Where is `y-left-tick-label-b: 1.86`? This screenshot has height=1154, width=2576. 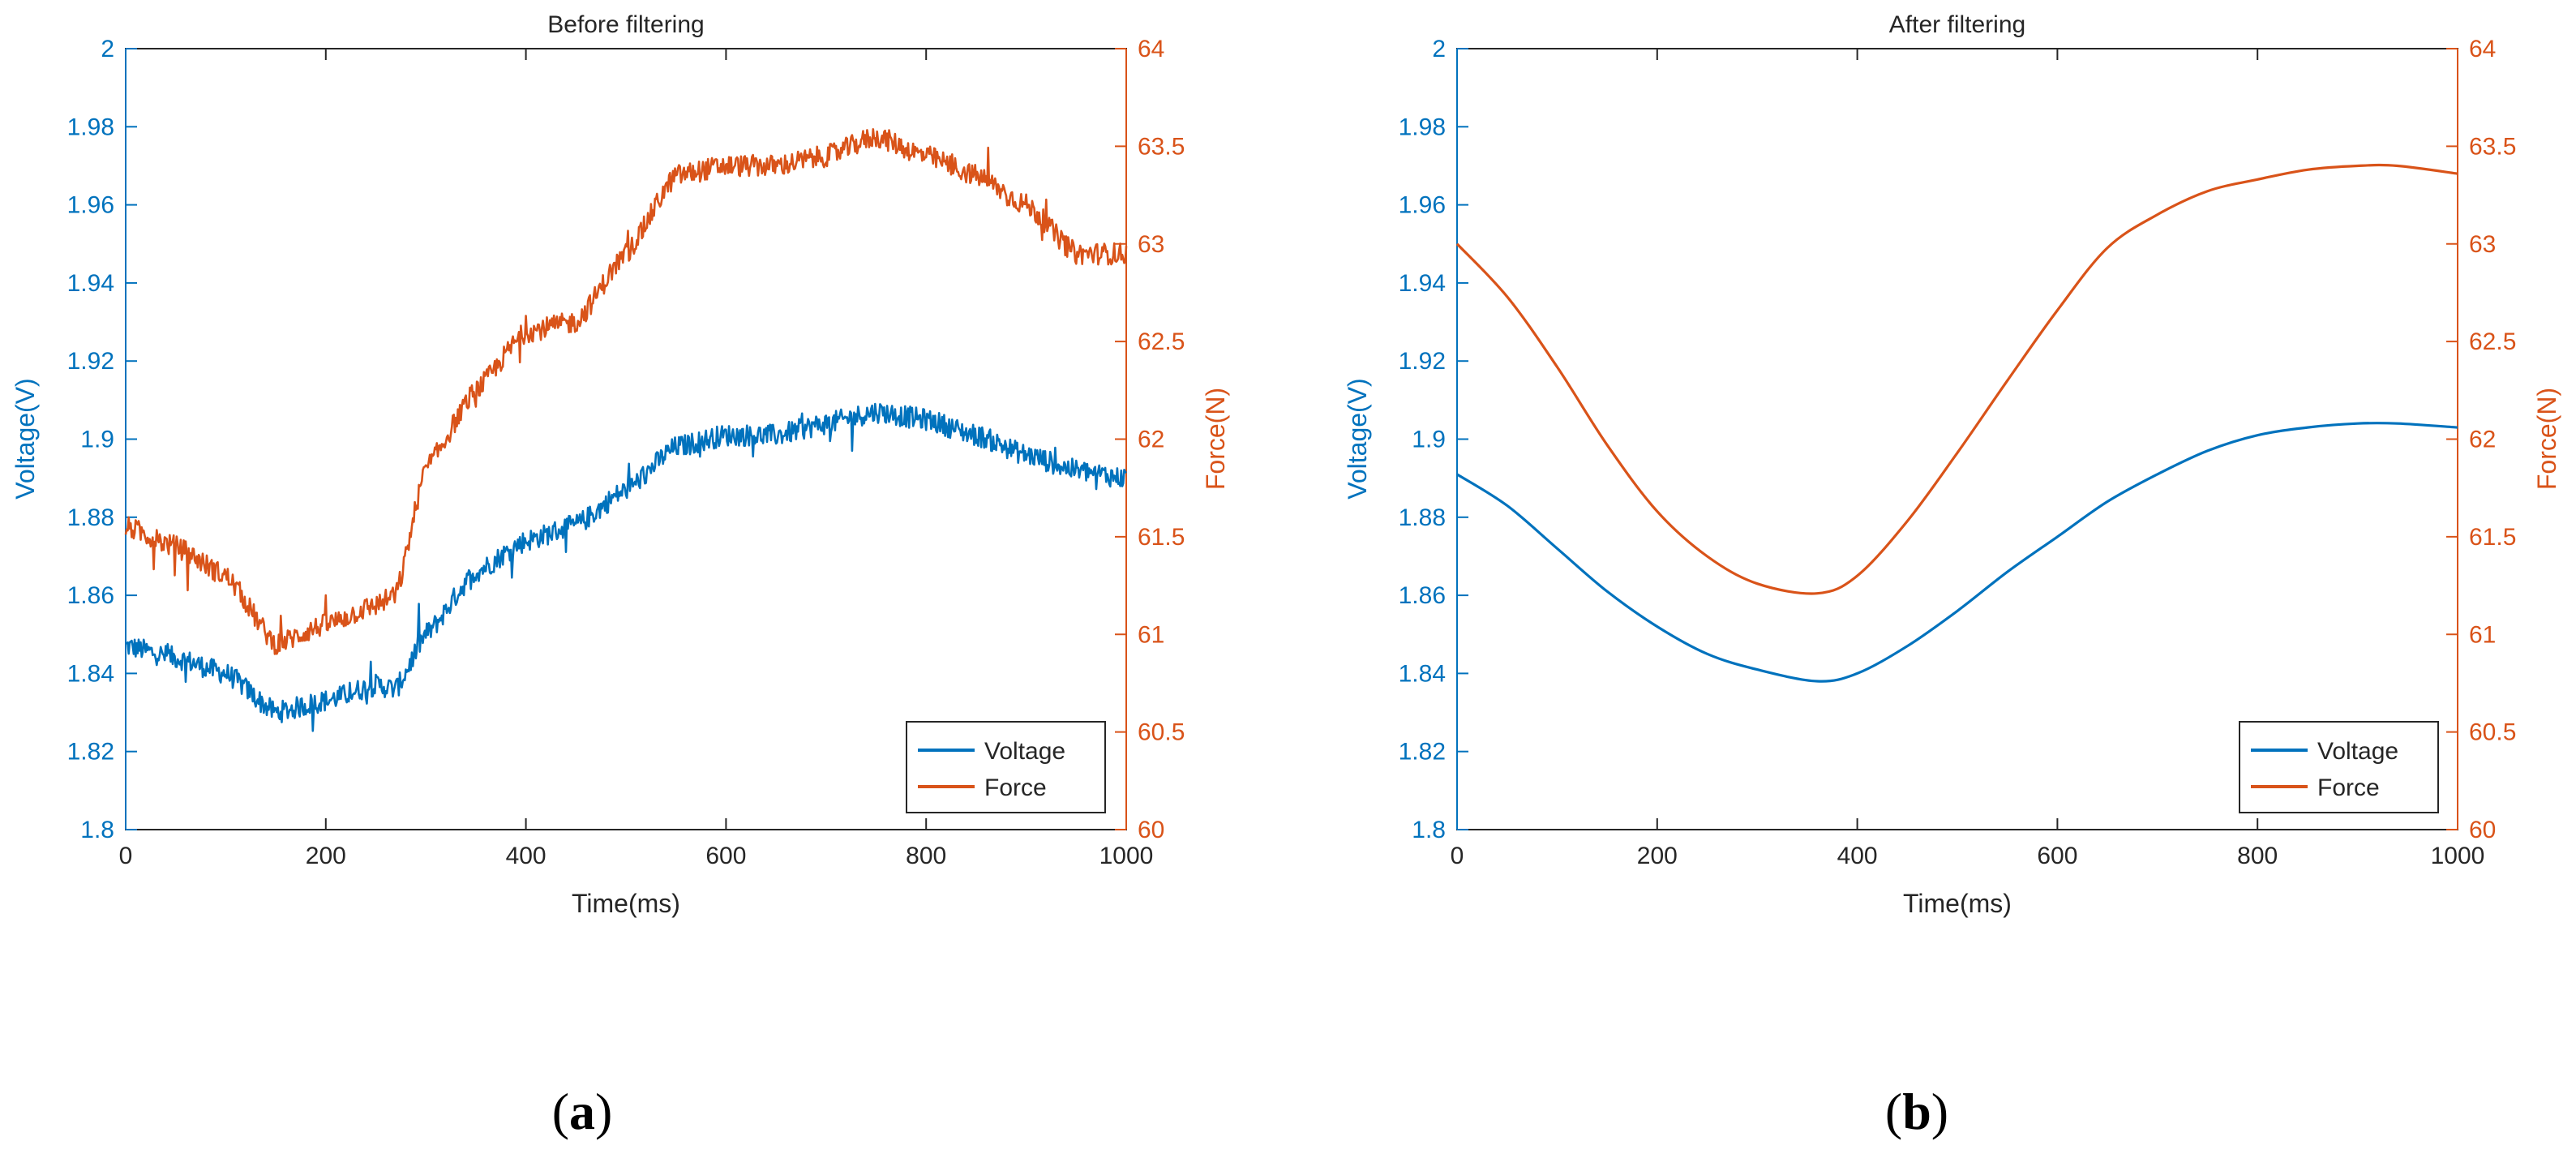 y-left-tick-label-b: 1.86 is located at coordinates (1422, 595).